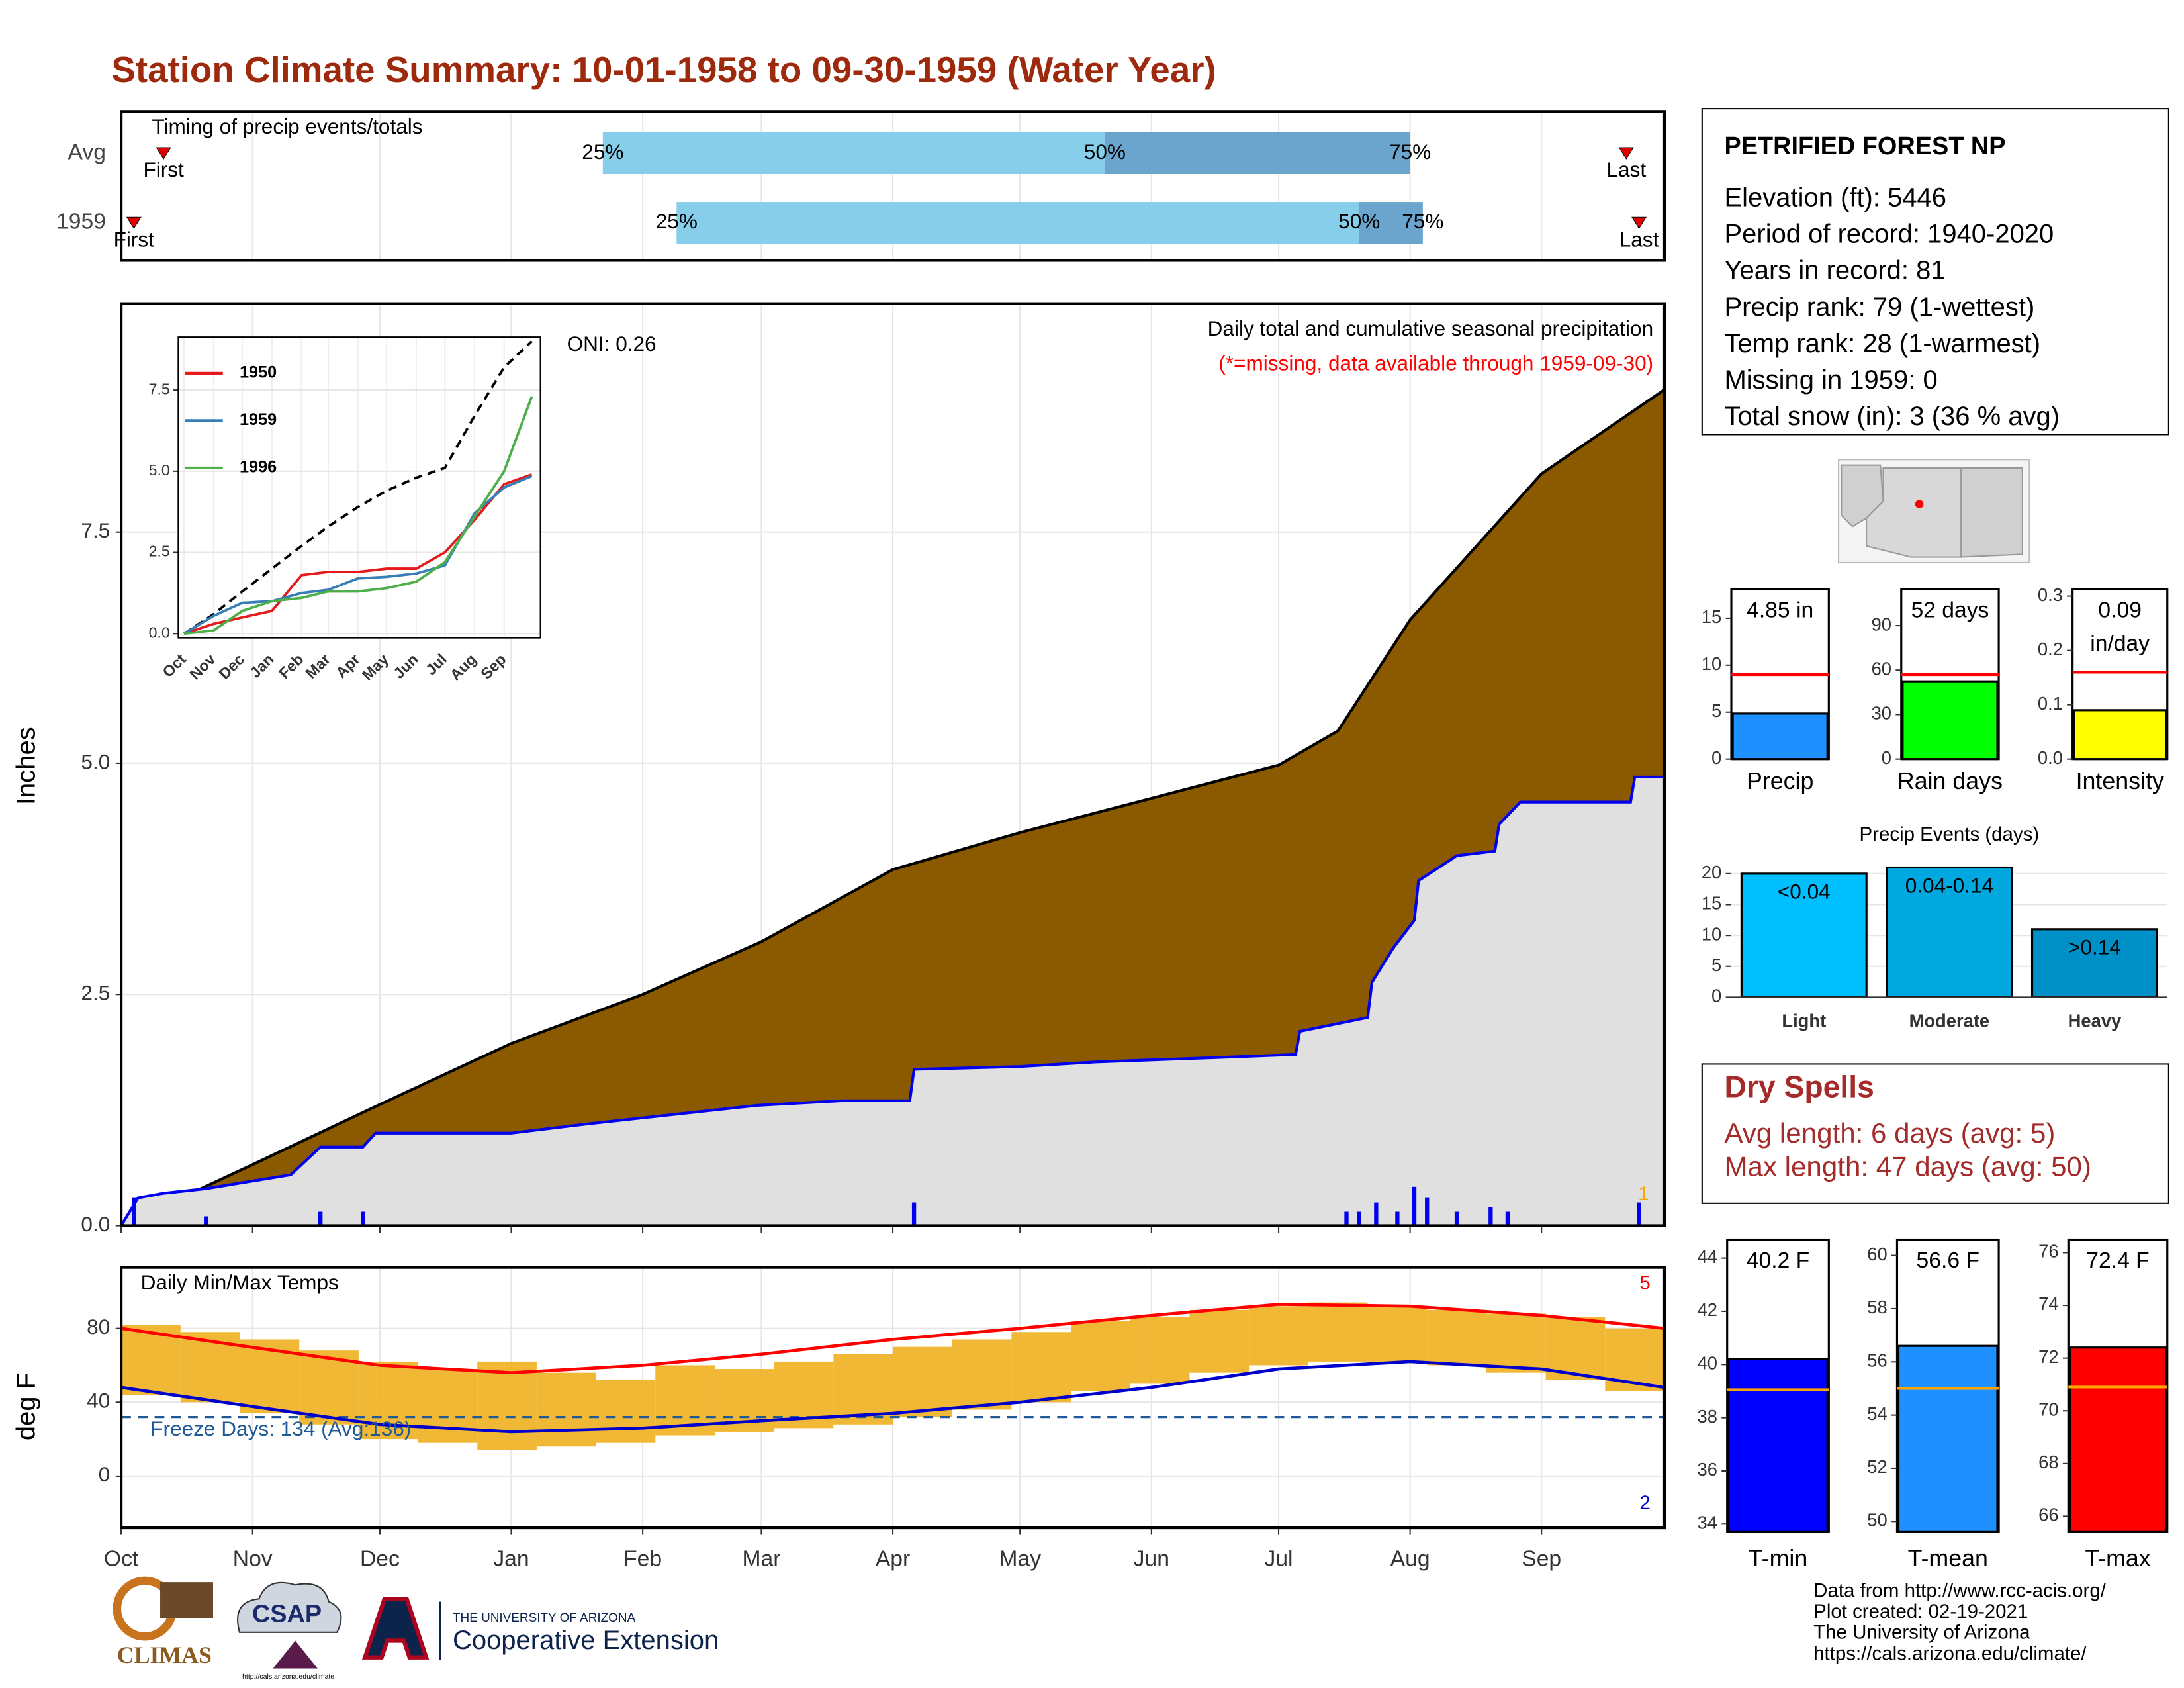 This screenshot has width=2184, height=1688. Describe the element at coordinates (1804, 1021) in the screenshot. I see `x-category-label: Light` at that location.